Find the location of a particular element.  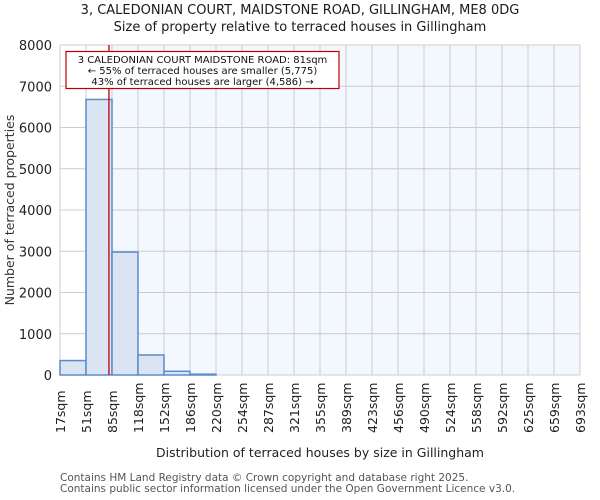

x-tick-label: 152sqm is located at coordinates (164, 408).